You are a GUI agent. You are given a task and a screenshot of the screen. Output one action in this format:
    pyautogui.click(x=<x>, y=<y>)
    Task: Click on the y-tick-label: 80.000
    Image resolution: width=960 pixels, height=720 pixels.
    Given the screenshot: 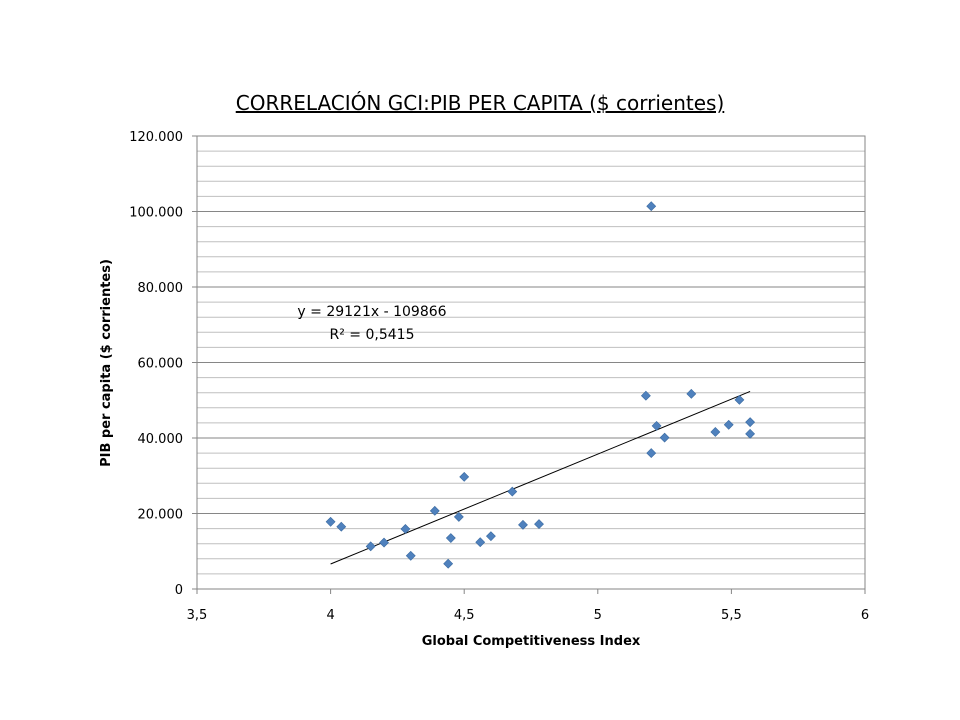 What is the action you would take?
    pyautogui.click(x=161, y=288)
    